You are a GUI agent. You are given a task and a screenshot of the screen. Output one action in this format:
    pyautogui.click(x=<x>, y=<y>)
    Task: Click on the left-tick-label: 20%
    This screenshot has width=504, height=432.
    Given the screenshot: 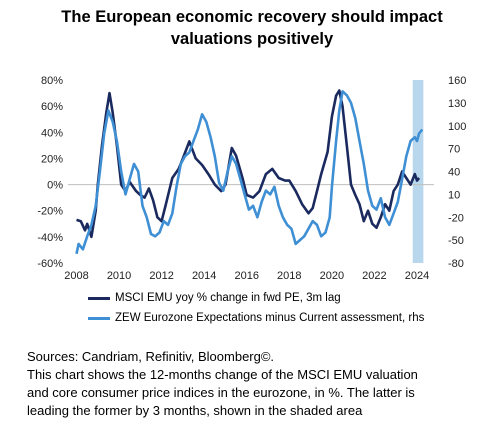 What is the action you would take?
    pyautogui.click(x=52, y=159)
    